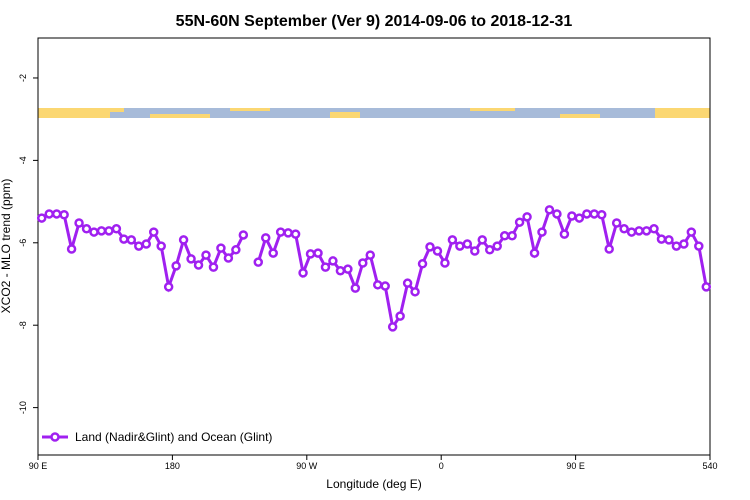  I want to click on x-tick-label: 180, so click(172, 466).